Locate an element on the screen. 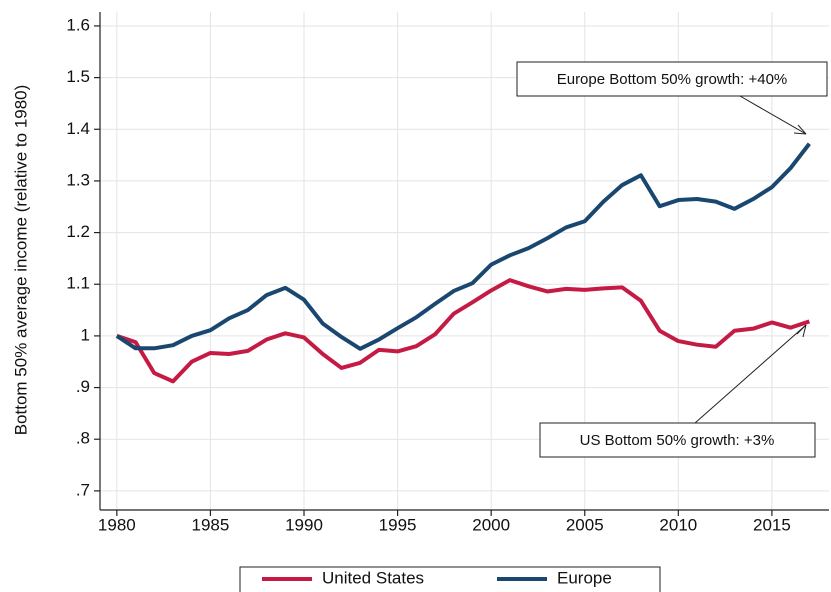 Image resolution: width=831 pixels, height=592 pixels. x-tick-label: 2010 is located at coordinates (678, 524).